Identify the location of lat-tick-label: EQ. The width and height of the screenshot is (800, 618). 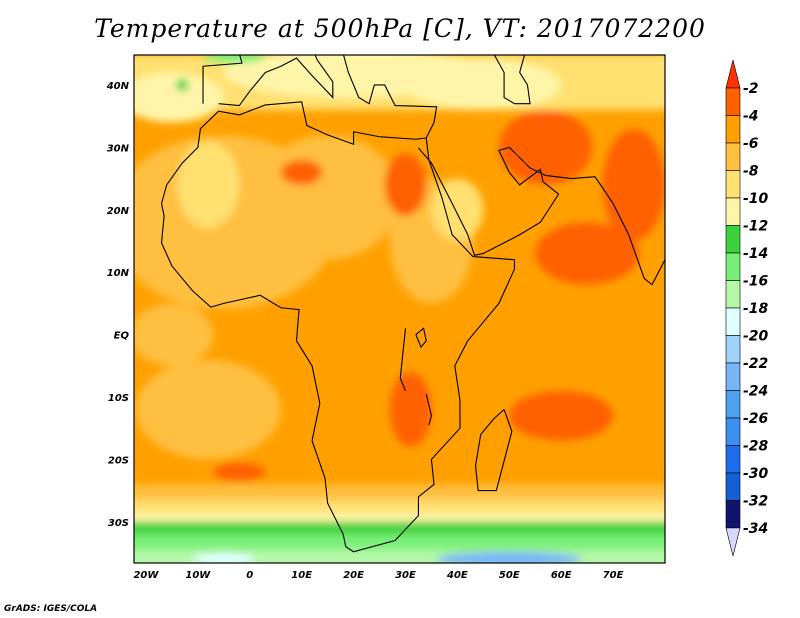
(122, 336).